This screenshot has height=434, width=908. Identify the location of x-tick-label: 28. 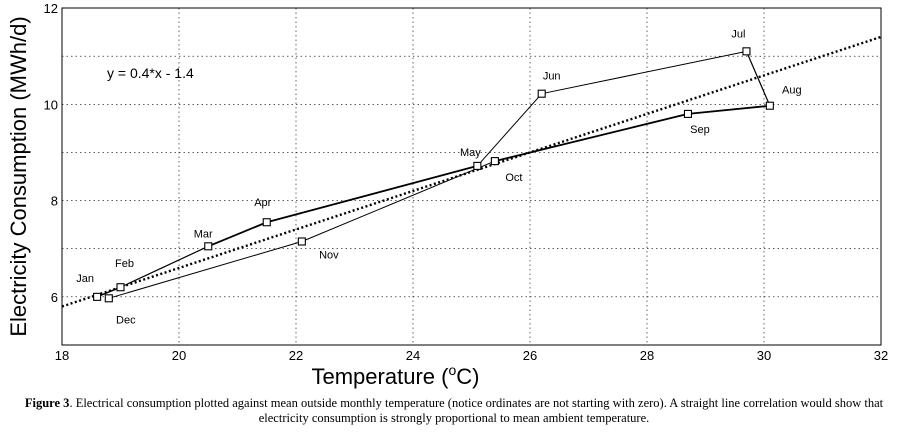
(647, 355).